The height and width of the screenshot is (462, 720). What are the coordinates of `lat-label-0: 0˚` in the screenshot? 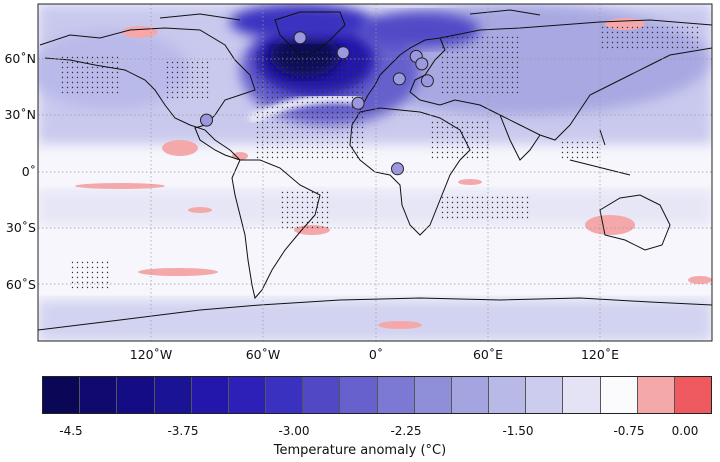 It's located at (28, 171).